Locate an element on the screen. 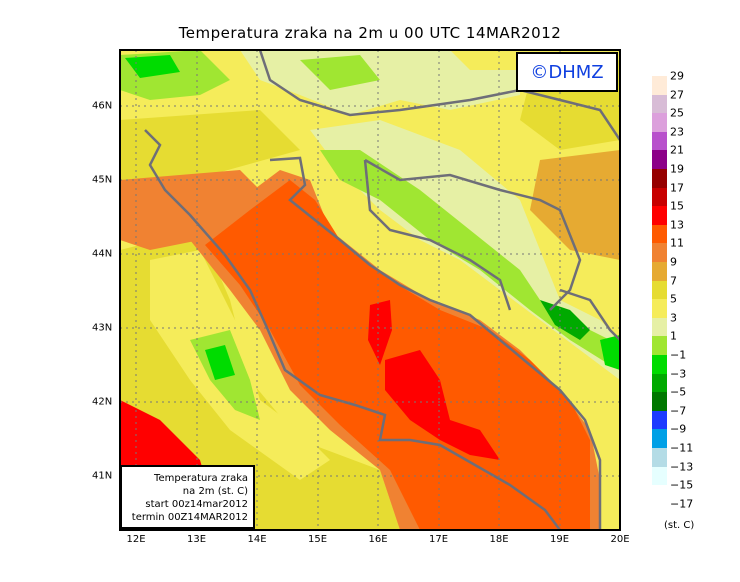  y-tick-label: 41N is located at coordinates (102, 476).